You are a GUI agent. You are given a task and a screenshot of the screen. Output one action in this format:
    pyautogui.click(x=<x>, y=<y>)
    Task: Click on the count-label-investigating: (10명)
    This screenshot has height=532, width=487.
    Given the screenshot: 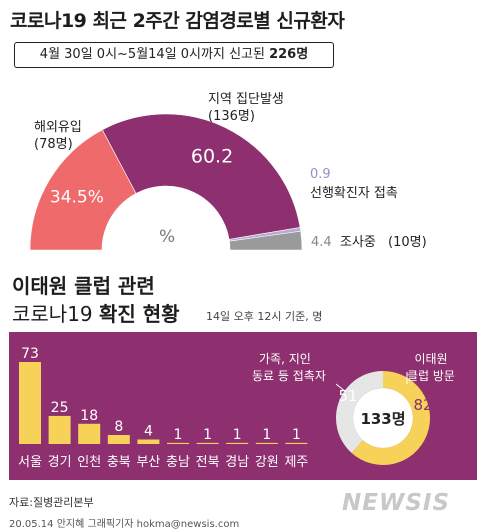 What is the action you would take?
    pyautogui.click(x=407, y=242)
    